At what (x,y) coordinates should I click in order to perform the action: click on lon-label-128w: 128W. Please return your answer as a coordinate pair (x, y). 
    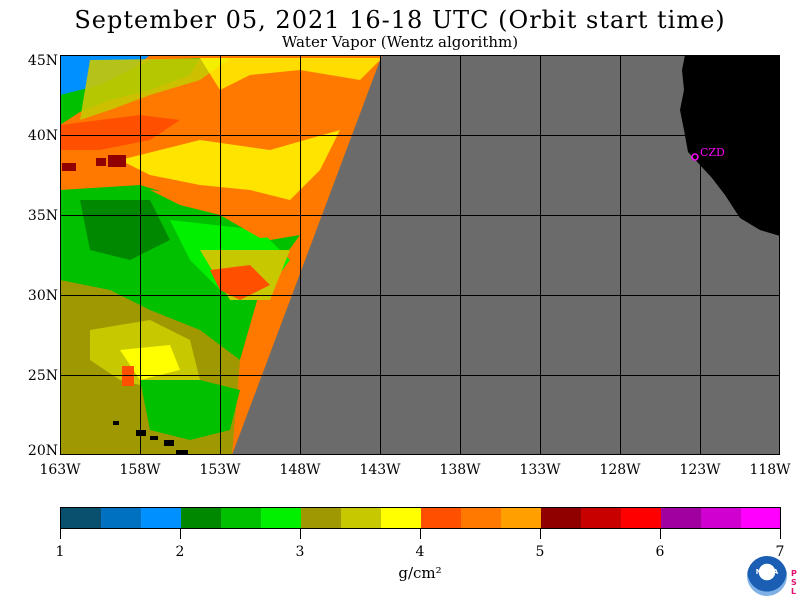
    Looking at the image, I should click on (620, 470).